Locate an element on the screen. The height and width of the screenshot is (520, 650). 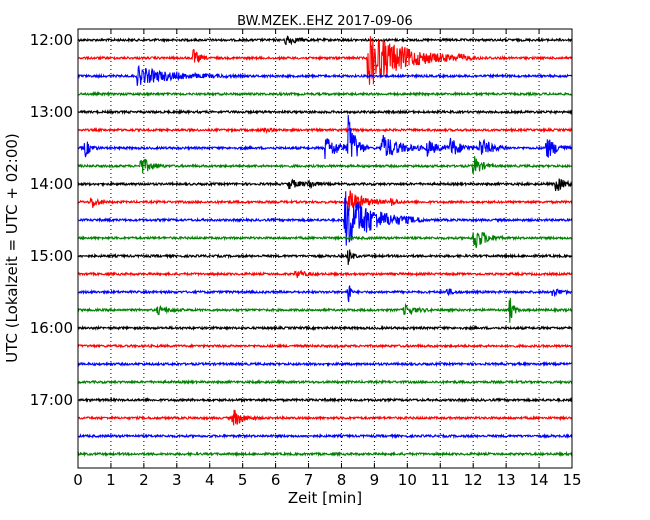
x-tick-label: 3 is located at coordinates (177, 480).